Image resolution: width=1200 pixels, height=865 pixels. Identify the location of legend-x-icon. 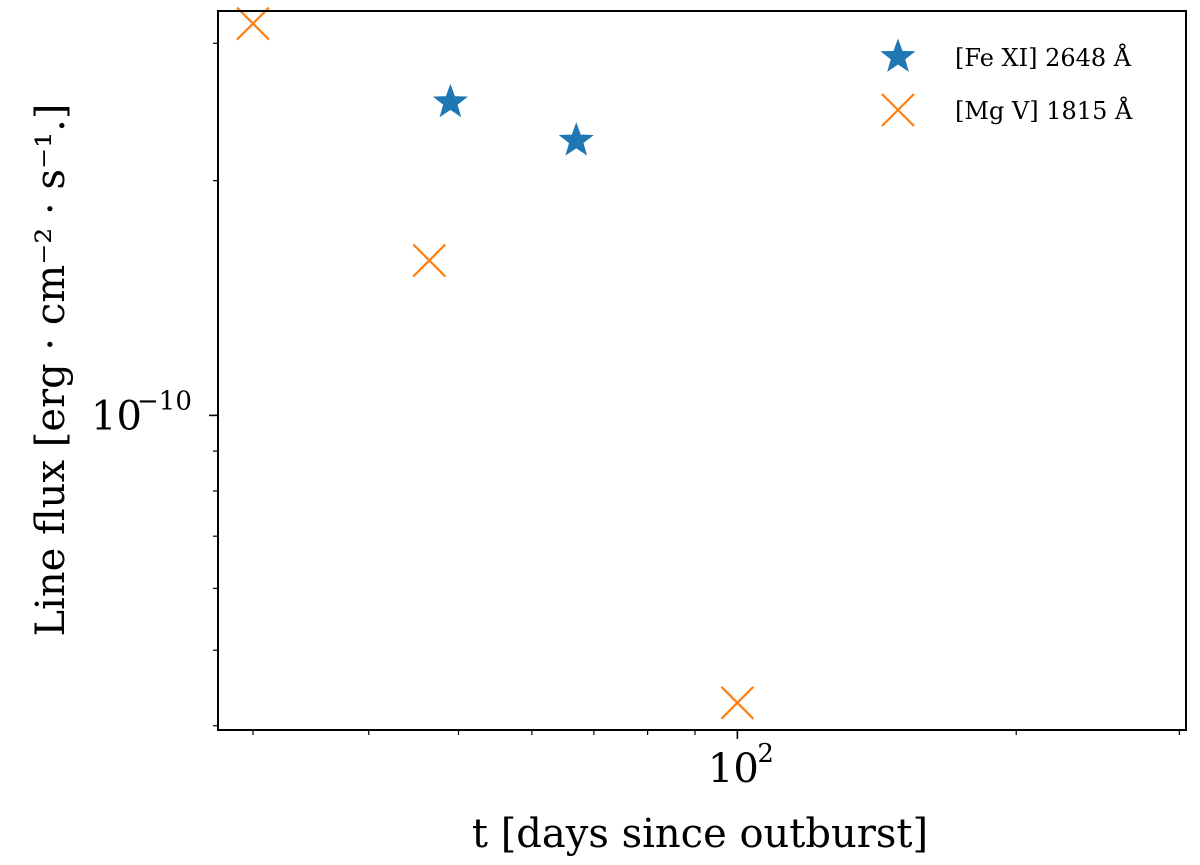
(898, 110).